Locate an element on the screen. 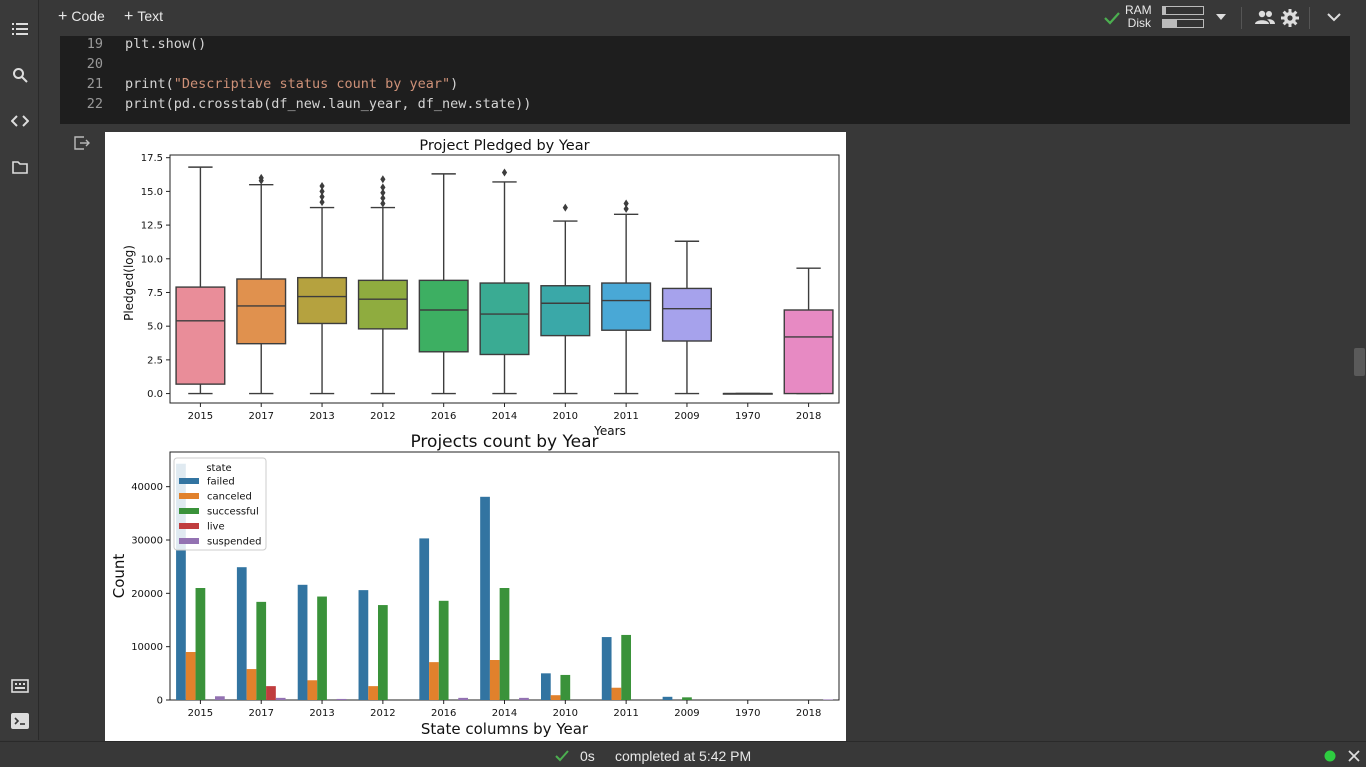  connection-status-dot-icon is located at coordinates (1330, 756).